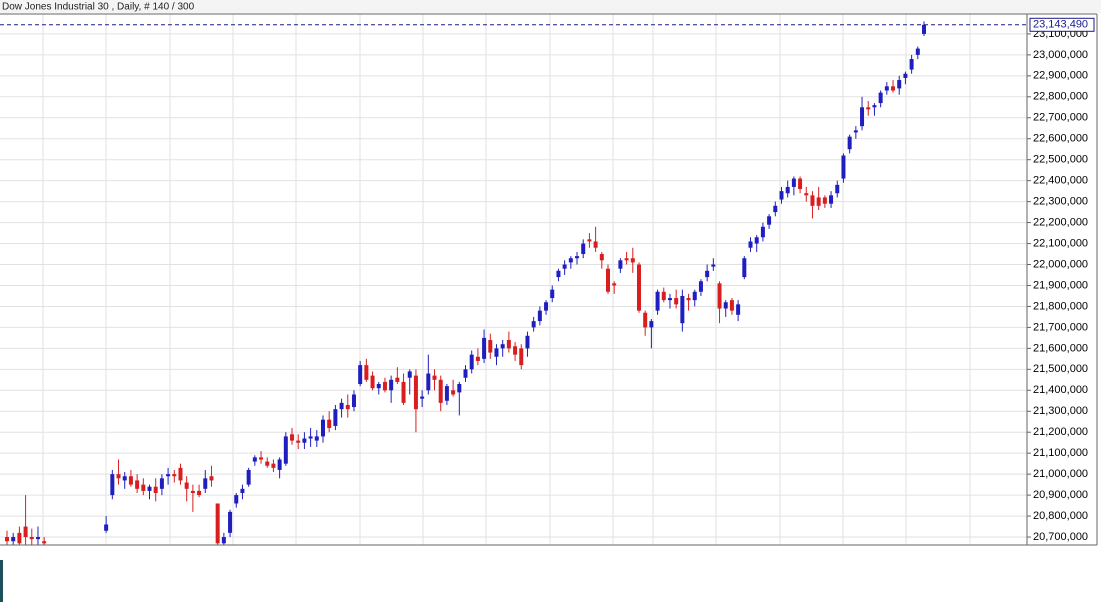  What do you see at coordinates (1060, 202) in the screenshot?
I see `y-tick-label: 22,300,000` at bounding box center [1060, 202].